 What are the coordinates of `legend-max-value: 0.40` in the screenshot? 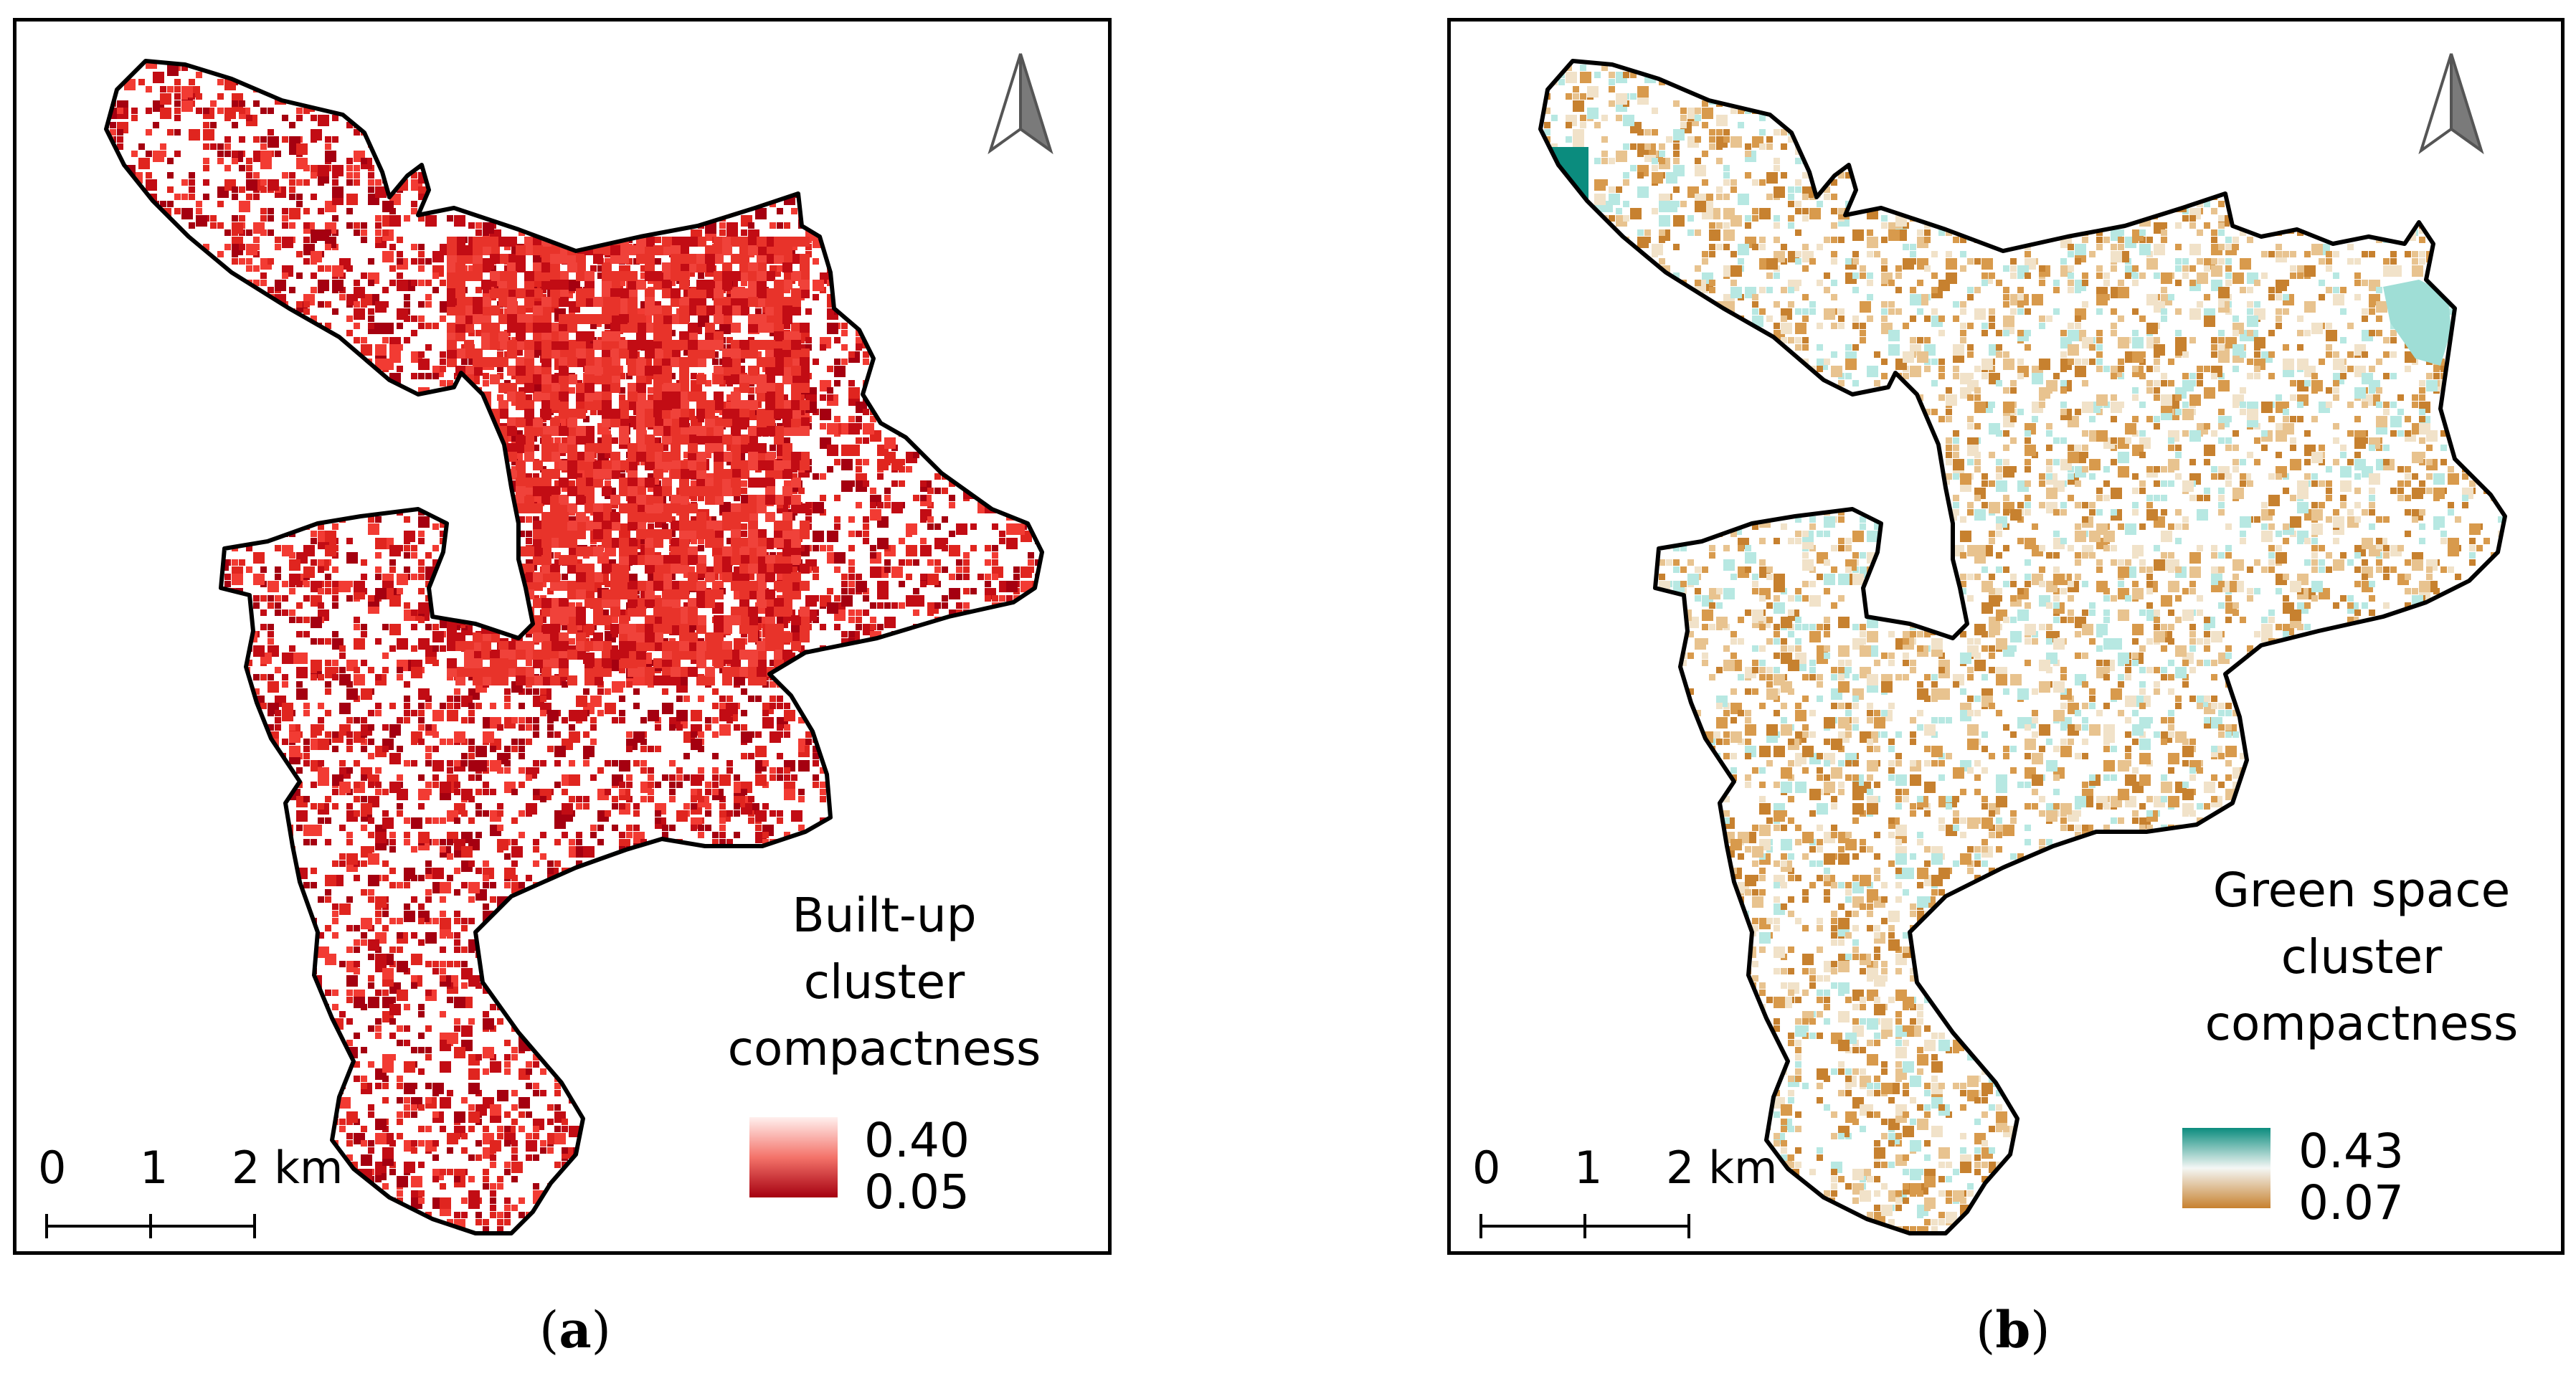 It's located at (917, 1140).